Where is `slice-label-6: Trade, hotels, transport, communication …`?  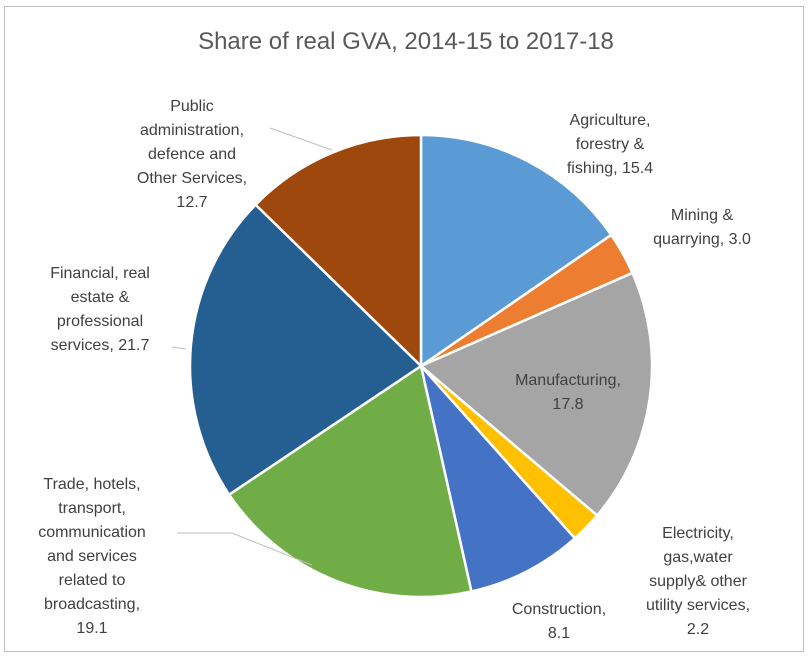
slice-label-6: Trade, hotels, transport, communication … is located at coordinates (92, 556).